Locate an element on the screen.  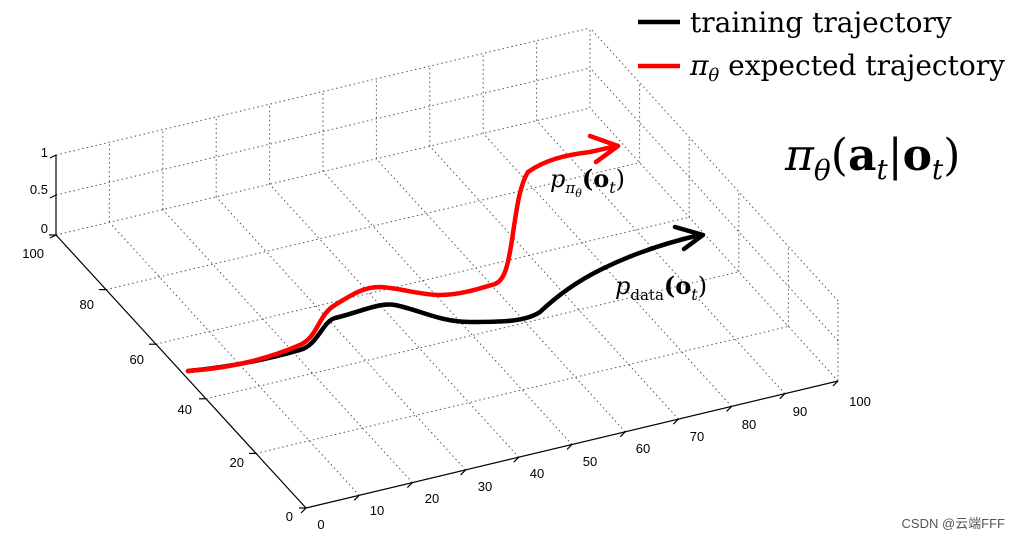
expected-trajectory-label: pπθ(ot) is located at coordinates (587, 182).